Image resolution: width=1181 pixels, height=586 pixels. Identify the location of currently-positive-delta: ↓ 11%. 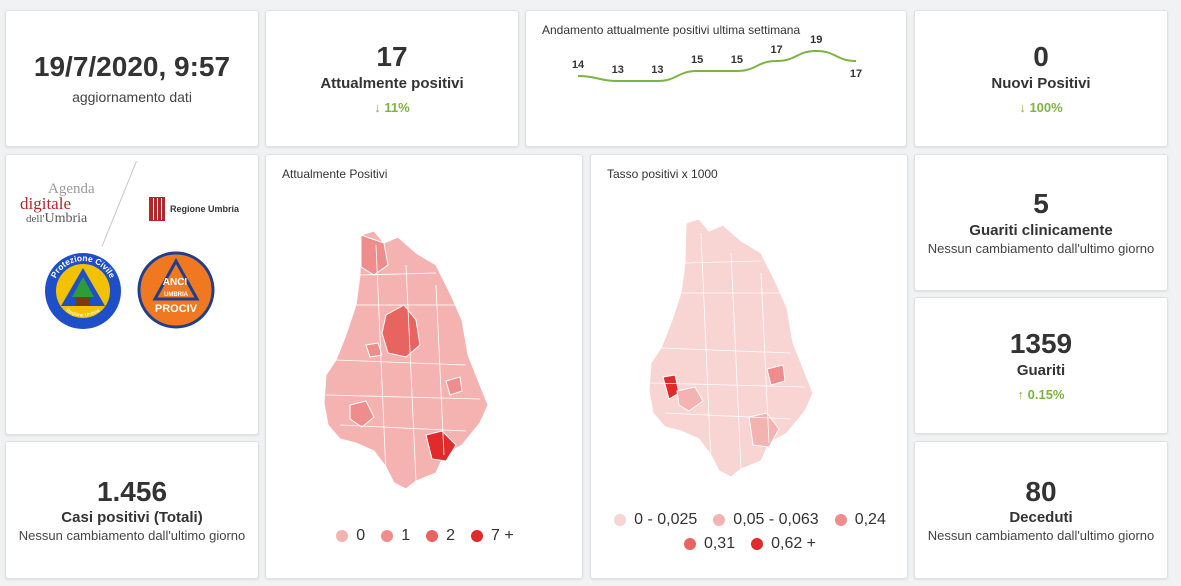
(391, 107).